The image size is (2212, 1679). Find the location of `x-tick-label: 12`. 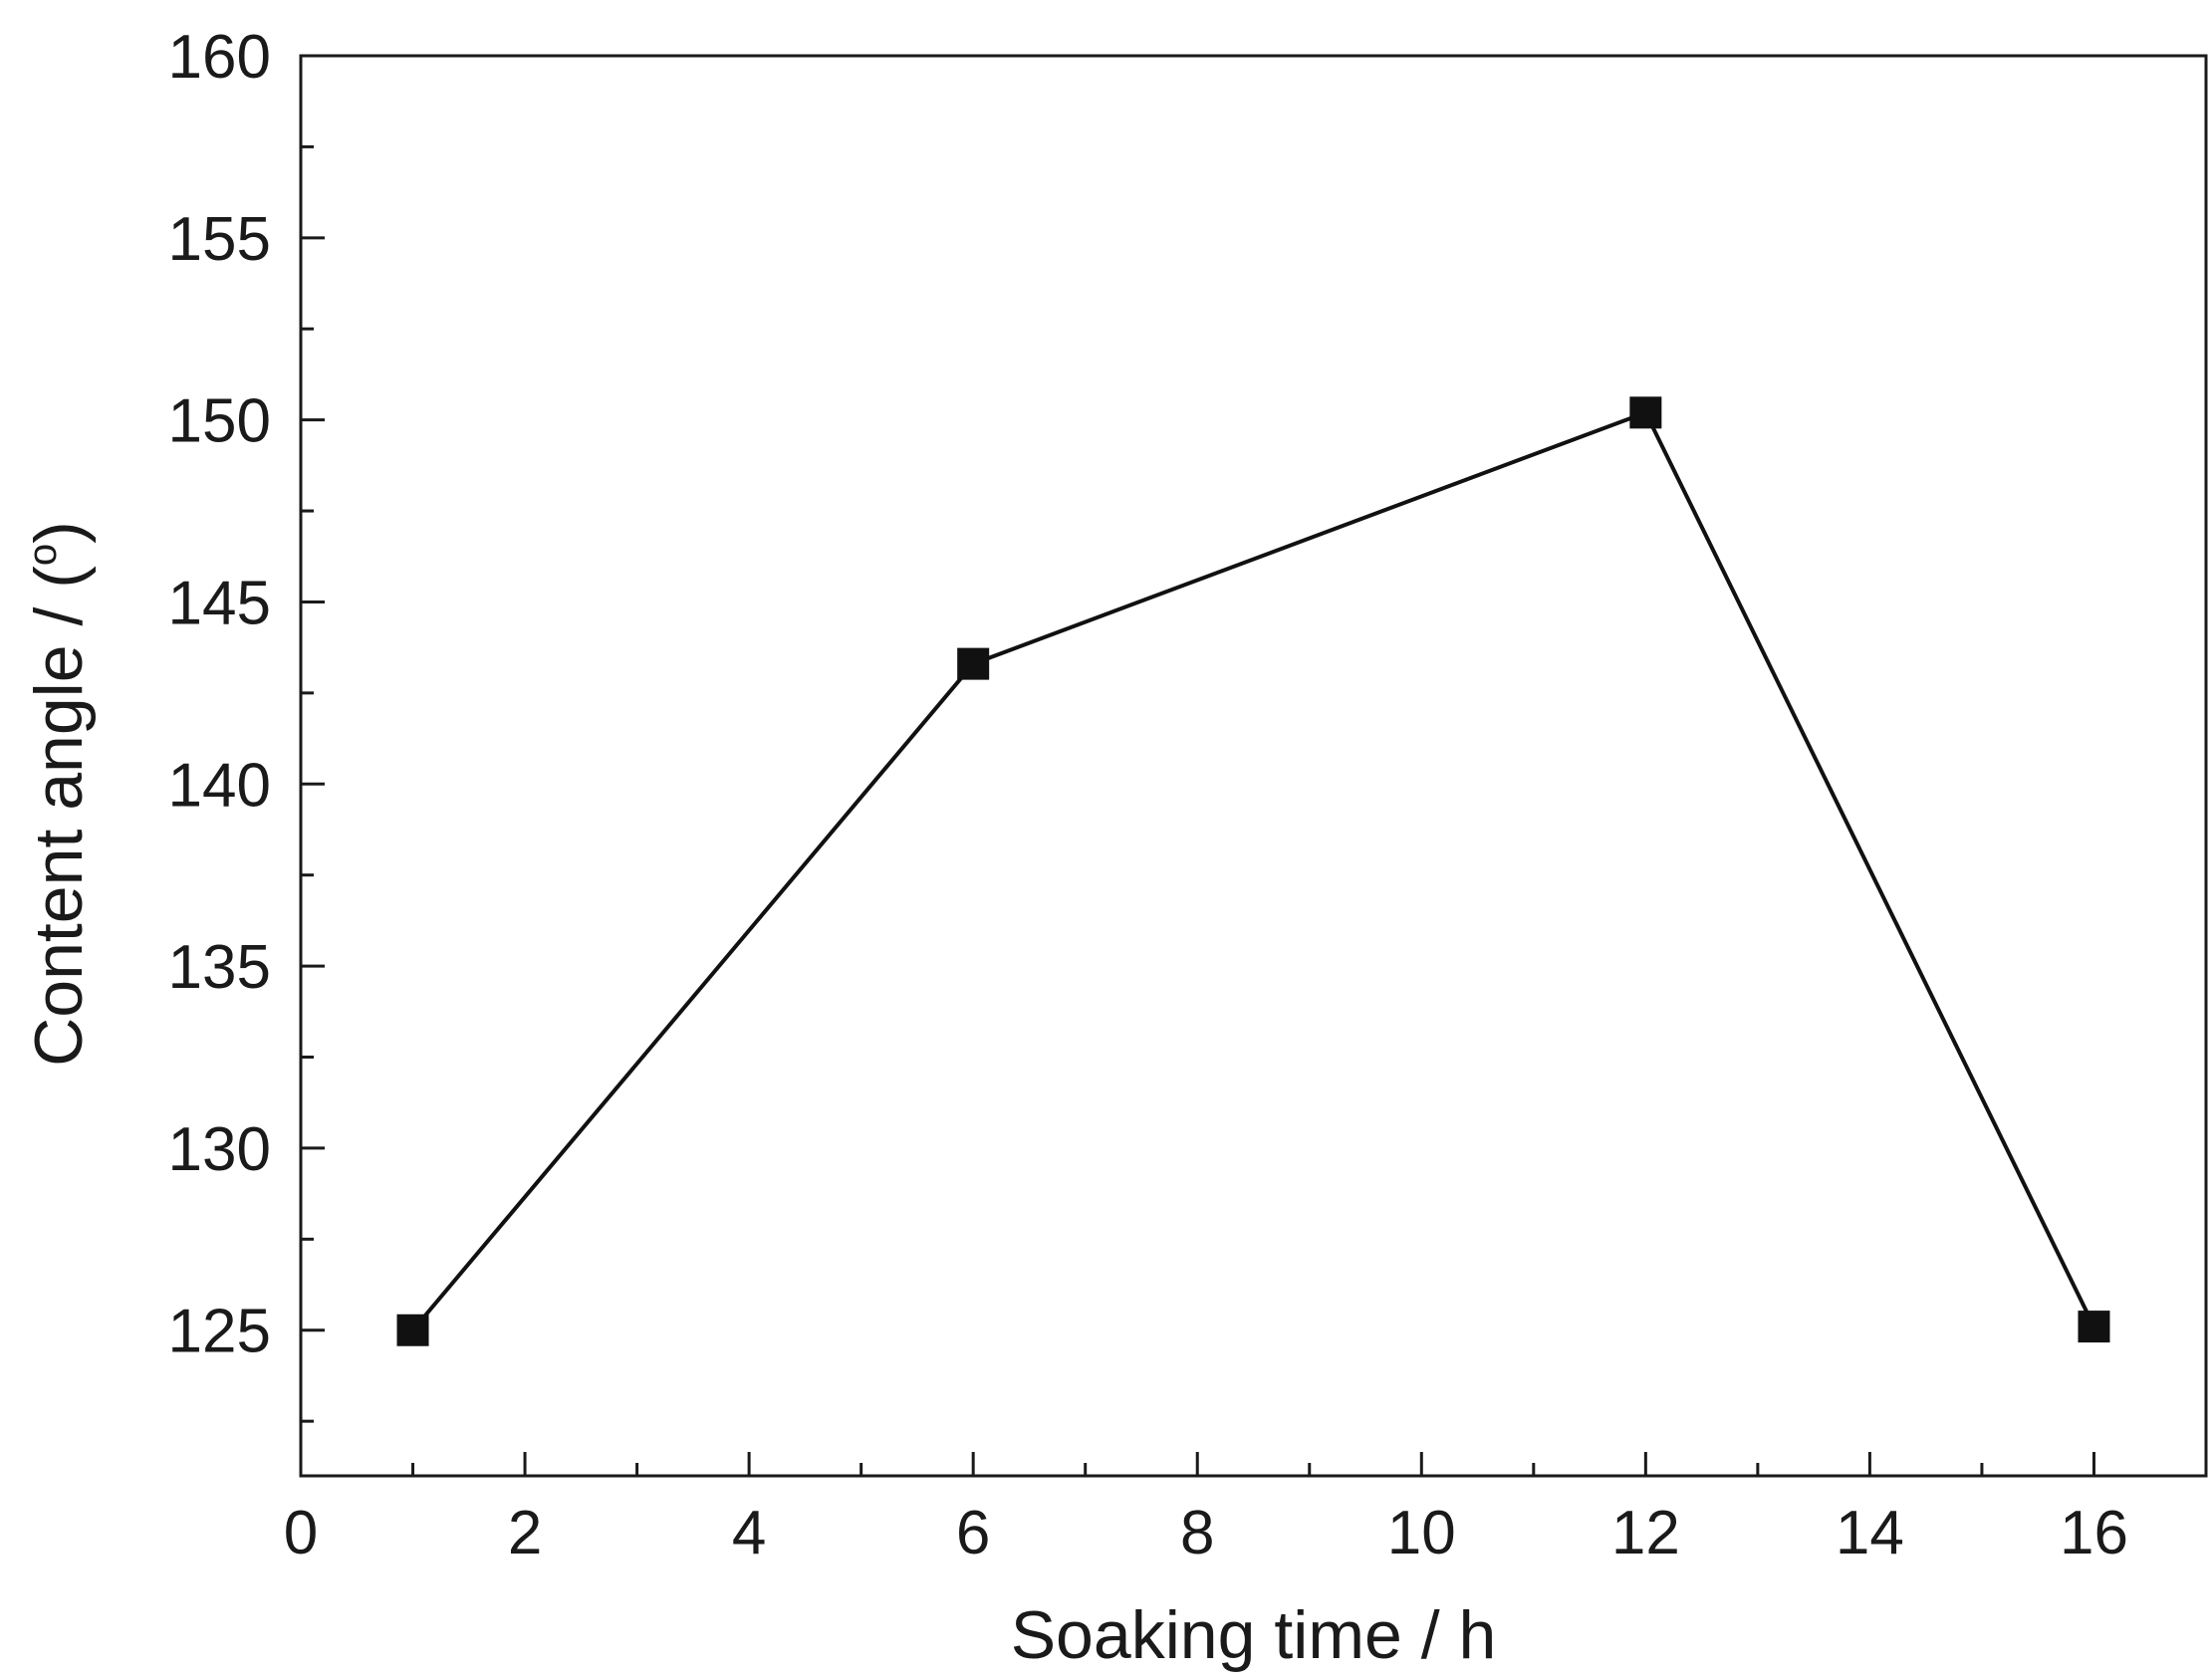

x-tick-label: 12 is located at coordinates (1645, 1533).